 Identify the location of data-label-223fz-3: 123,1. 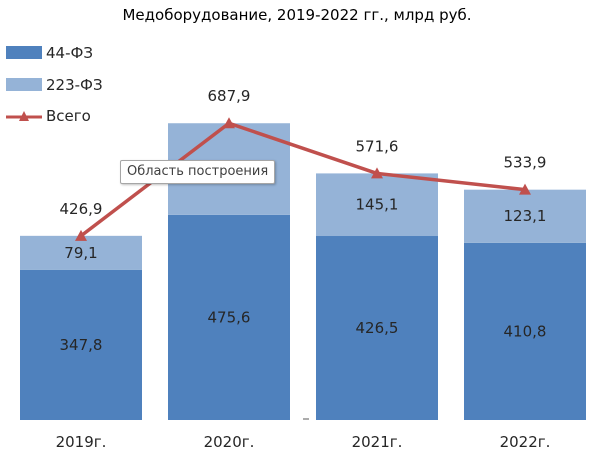
(525, 216).